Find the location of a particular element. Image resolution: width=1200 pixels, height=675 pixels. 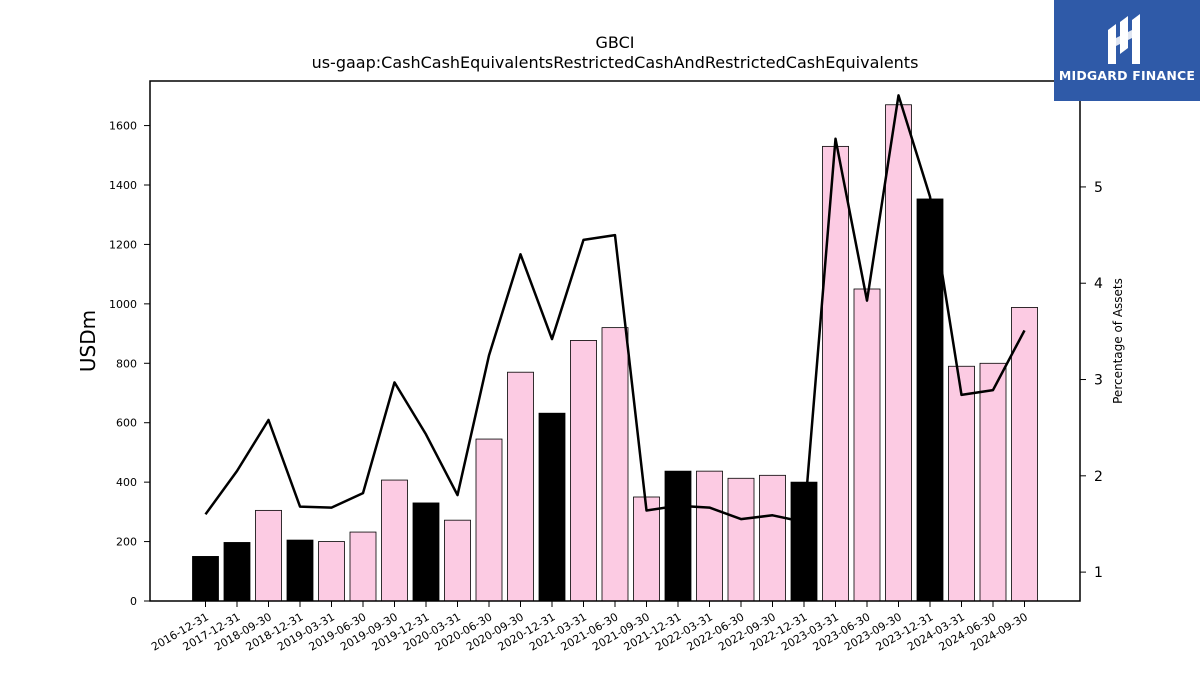

y2-tick-label: 5 is located at coordinates (1098, 188).